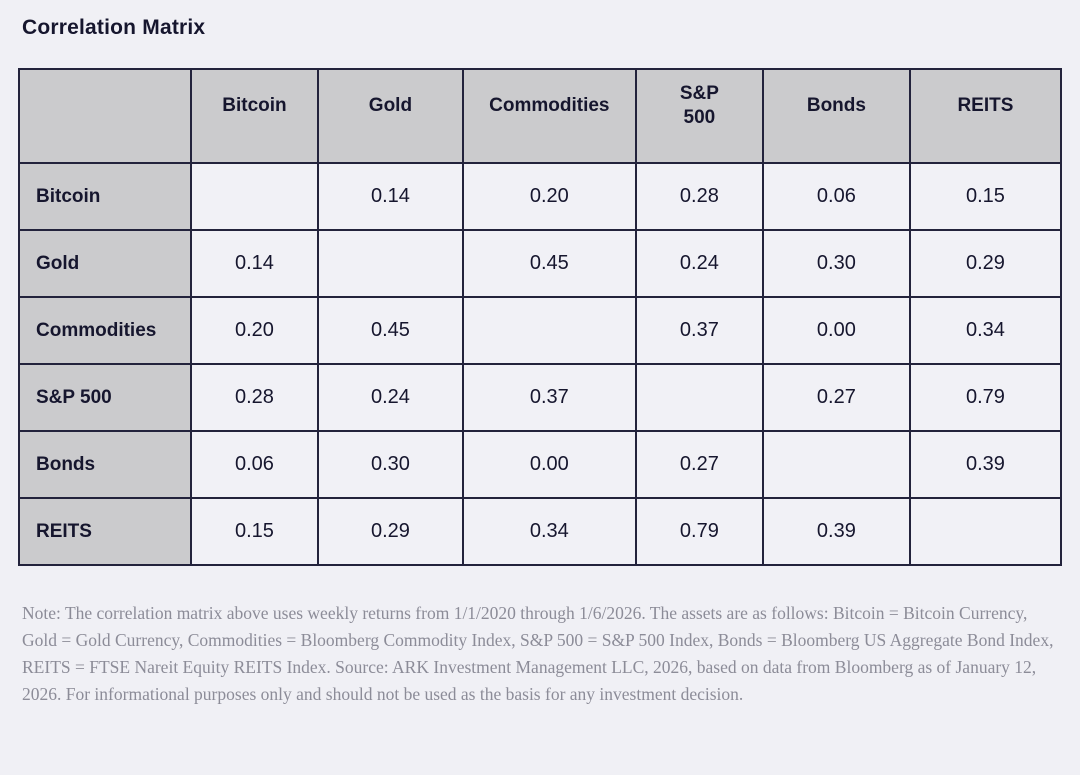 Image resolution: width=1080 pixels, height=775 pixels. Describe the element at coordinates (836, 330) in the screenshot. I see `cell-commodities-bonds: 0.00` at that location.